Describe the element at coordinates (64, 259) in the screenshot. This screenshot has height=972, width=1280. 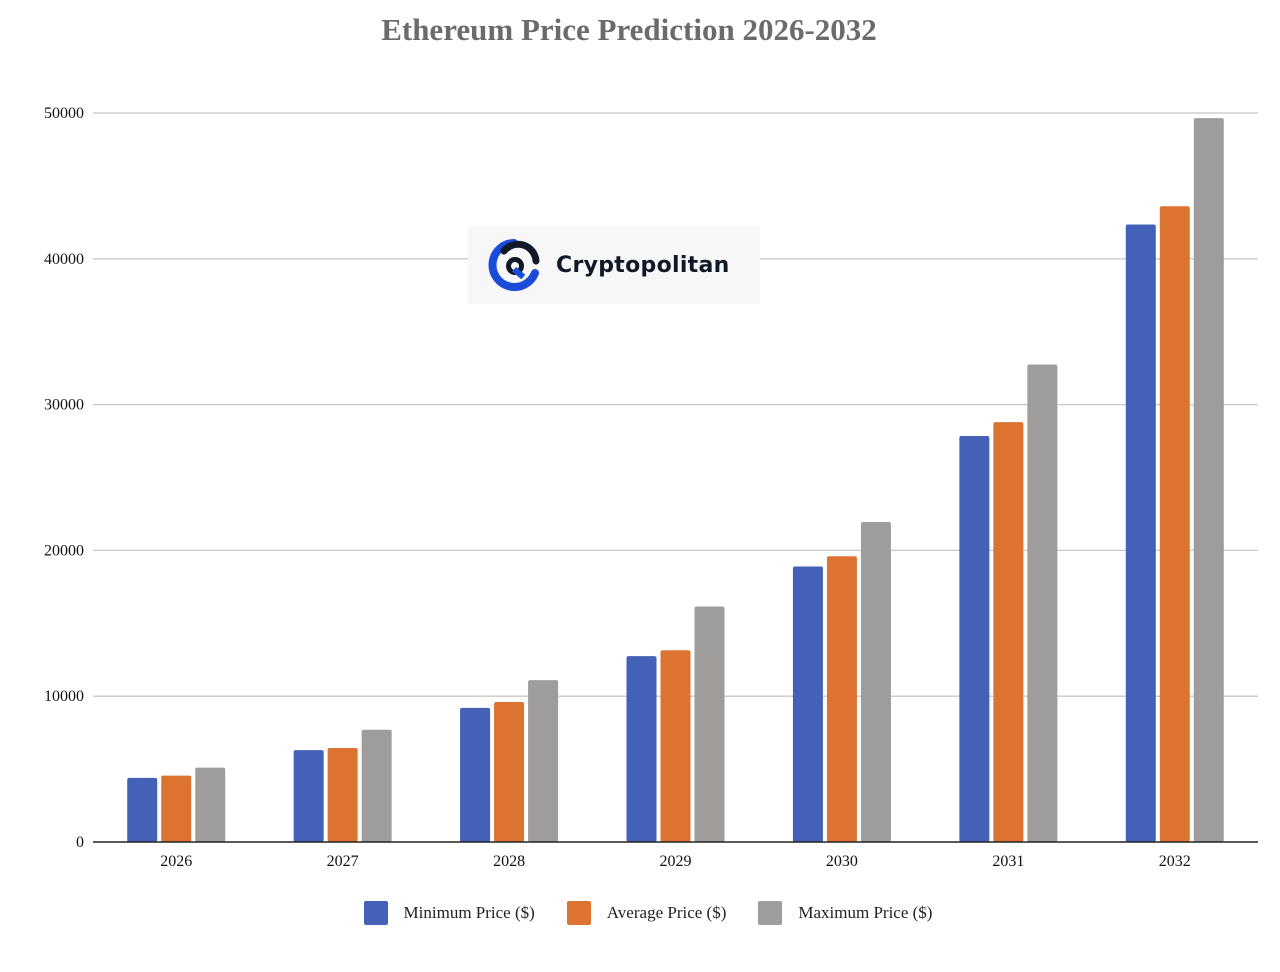
I see `y-tick-label: 40000` at that location.